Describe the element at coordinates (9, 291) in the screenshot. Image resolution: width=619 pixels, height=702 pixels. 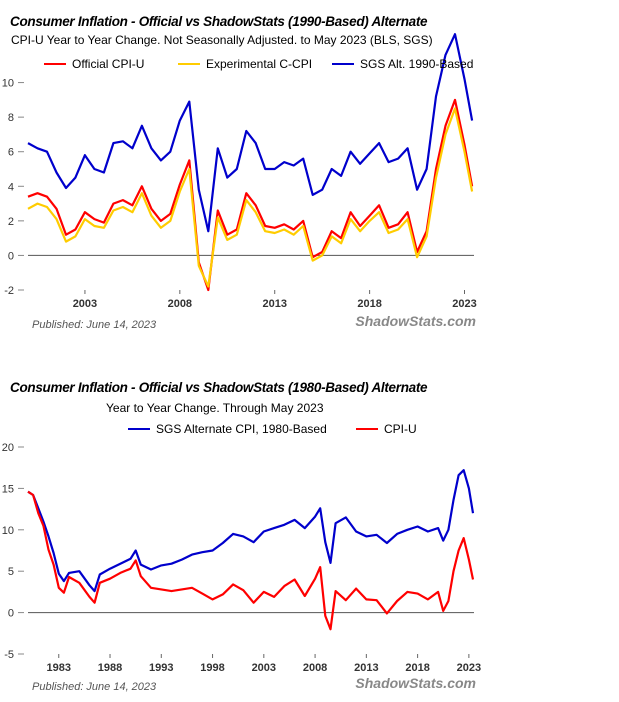
I see `y-tick-label: -2` at that location.